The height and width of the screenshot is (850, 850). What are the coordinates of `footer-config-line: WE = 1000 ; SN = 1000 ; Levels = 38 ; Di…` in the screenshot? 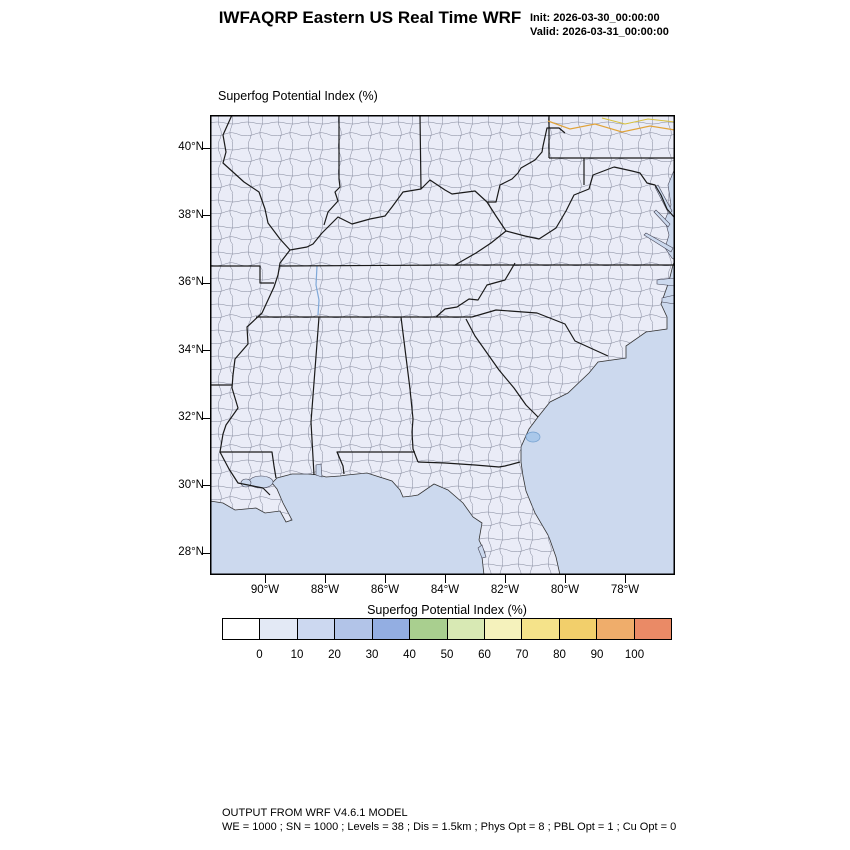 It's located at (449, 827).